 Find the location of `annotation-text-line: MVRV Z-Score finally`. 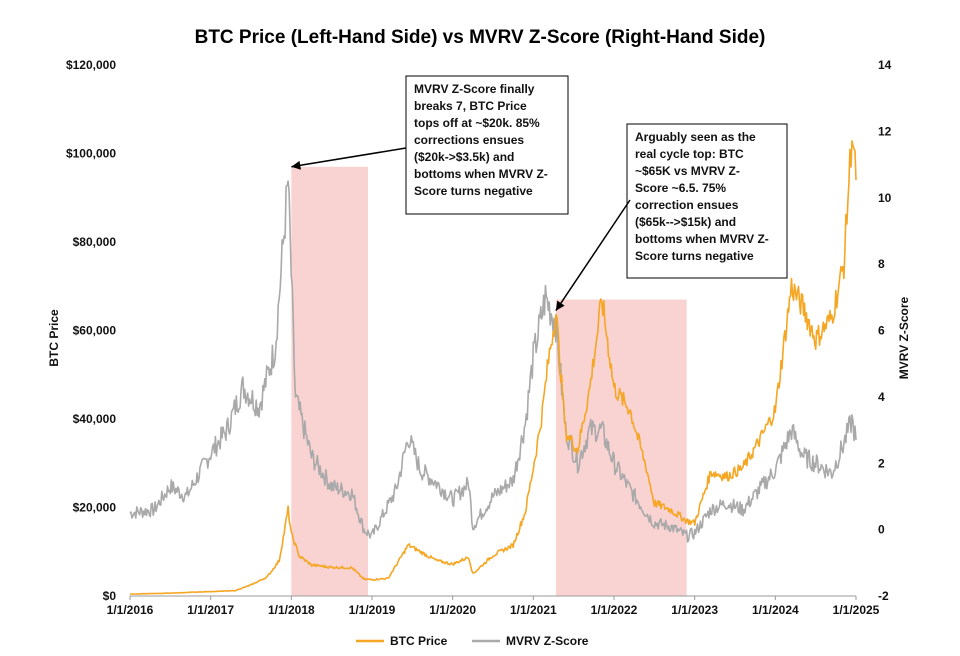

annotation-text-line: MVRV Z-Score finally is located at coordinates (474, 89).